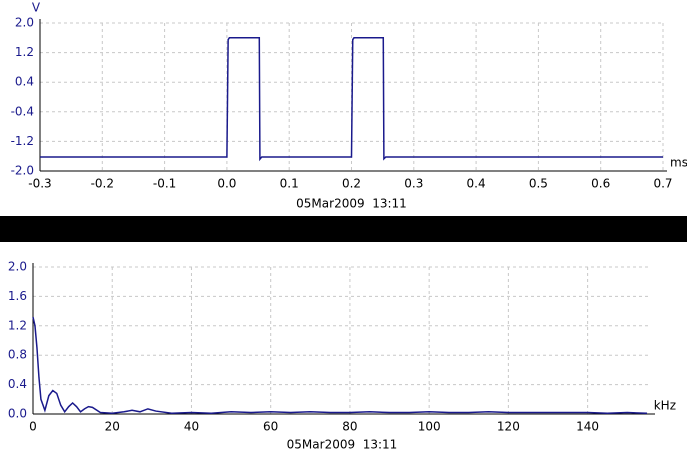 The height and width of the screenshot is (463, 687). I want to click on x-unit: ms, so click(678, 163).